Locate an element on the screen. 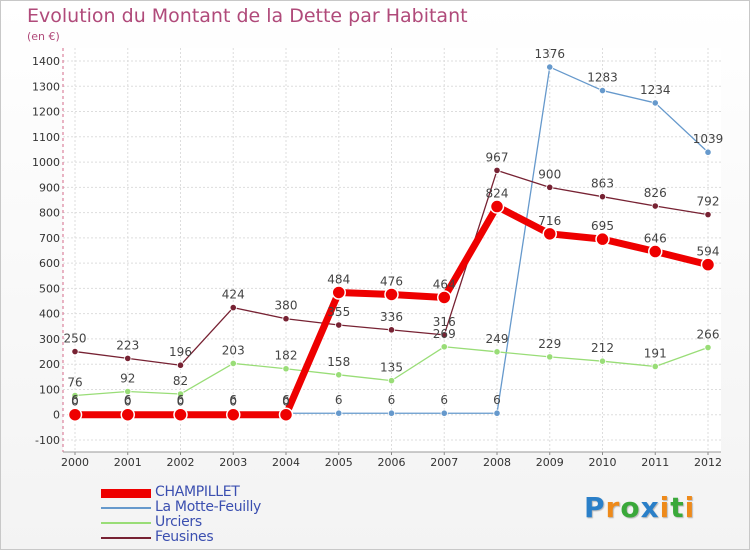  data-label: 203 is located at coordinates (233, 350).